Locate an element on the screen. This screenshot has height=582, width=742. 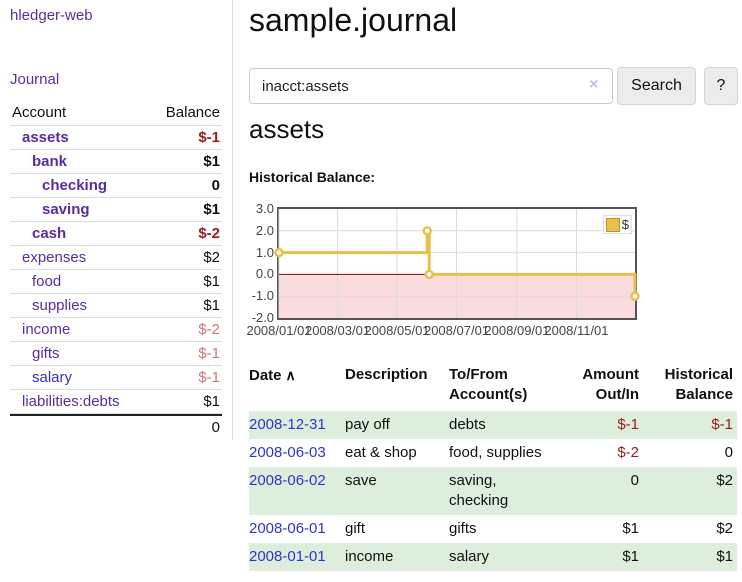
account-link-salary: salary is located at coordinates (52, 377).